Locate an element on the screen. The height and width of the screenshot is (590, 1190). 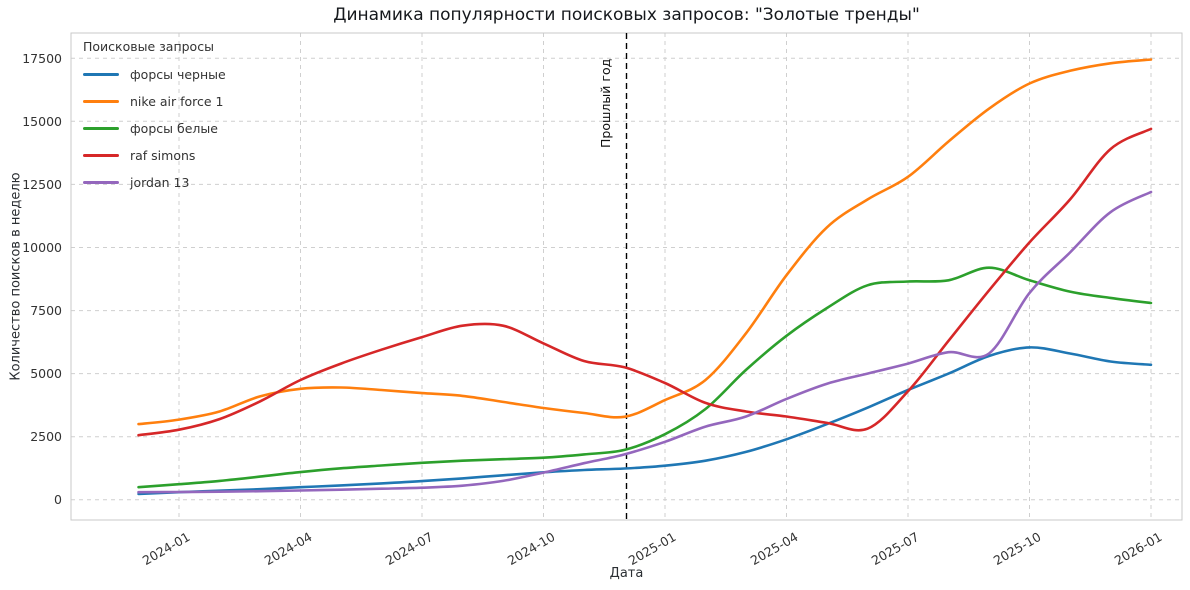
legend-label: форсы черные is located at coordinates (178, 74).